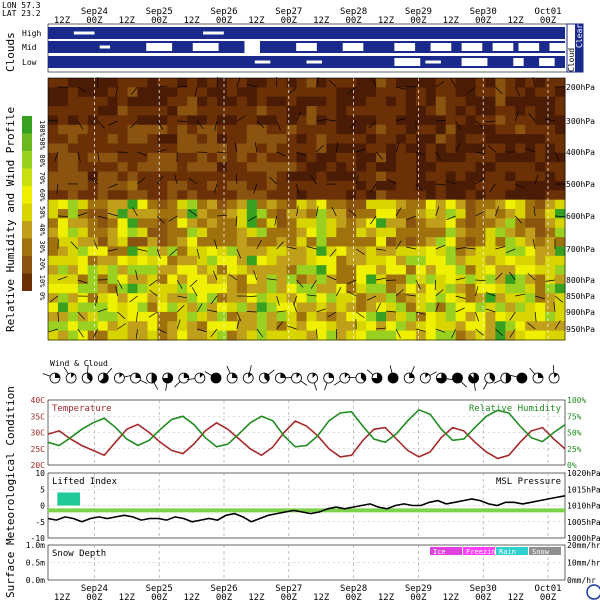  I want to click on panel-title: Snow Depth, so click(79, 554).